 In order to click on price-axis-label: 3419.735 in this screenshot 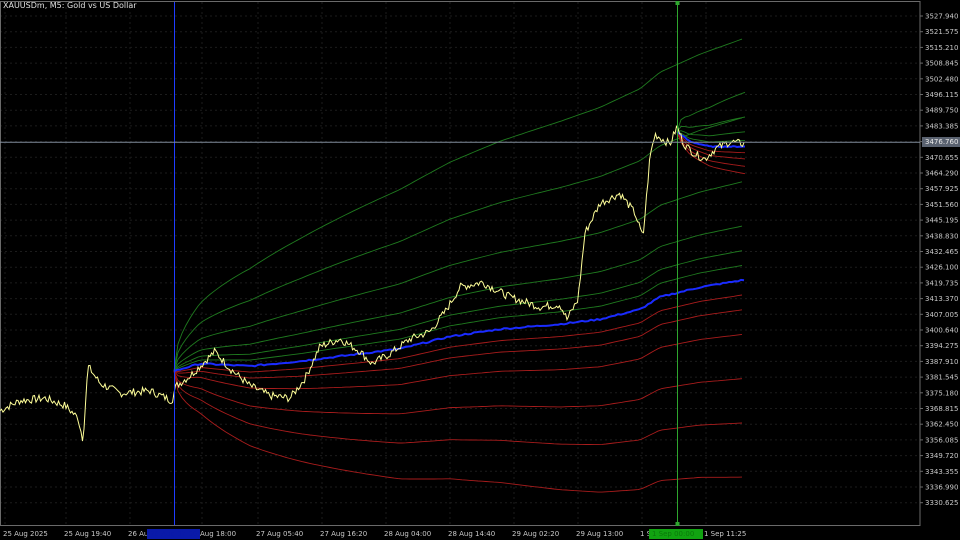, I will do `click(941, 283)`.